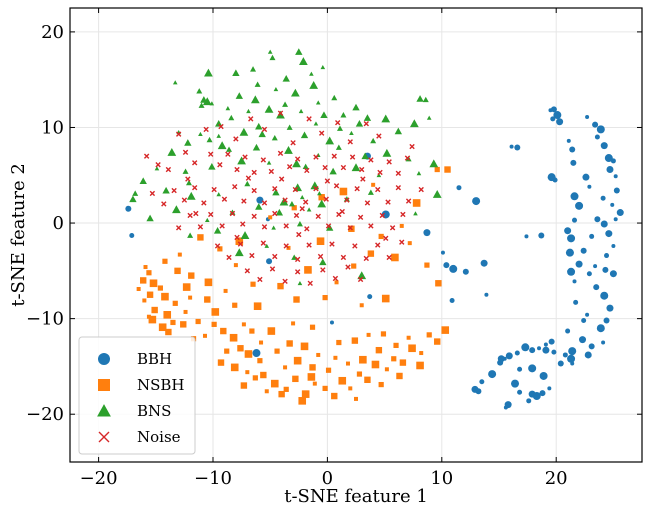 This screenshot has width=650, height=508. Describe the element at coordinates (327, 478) in the screenshot. I see `x-tick-label: 0` at that location.